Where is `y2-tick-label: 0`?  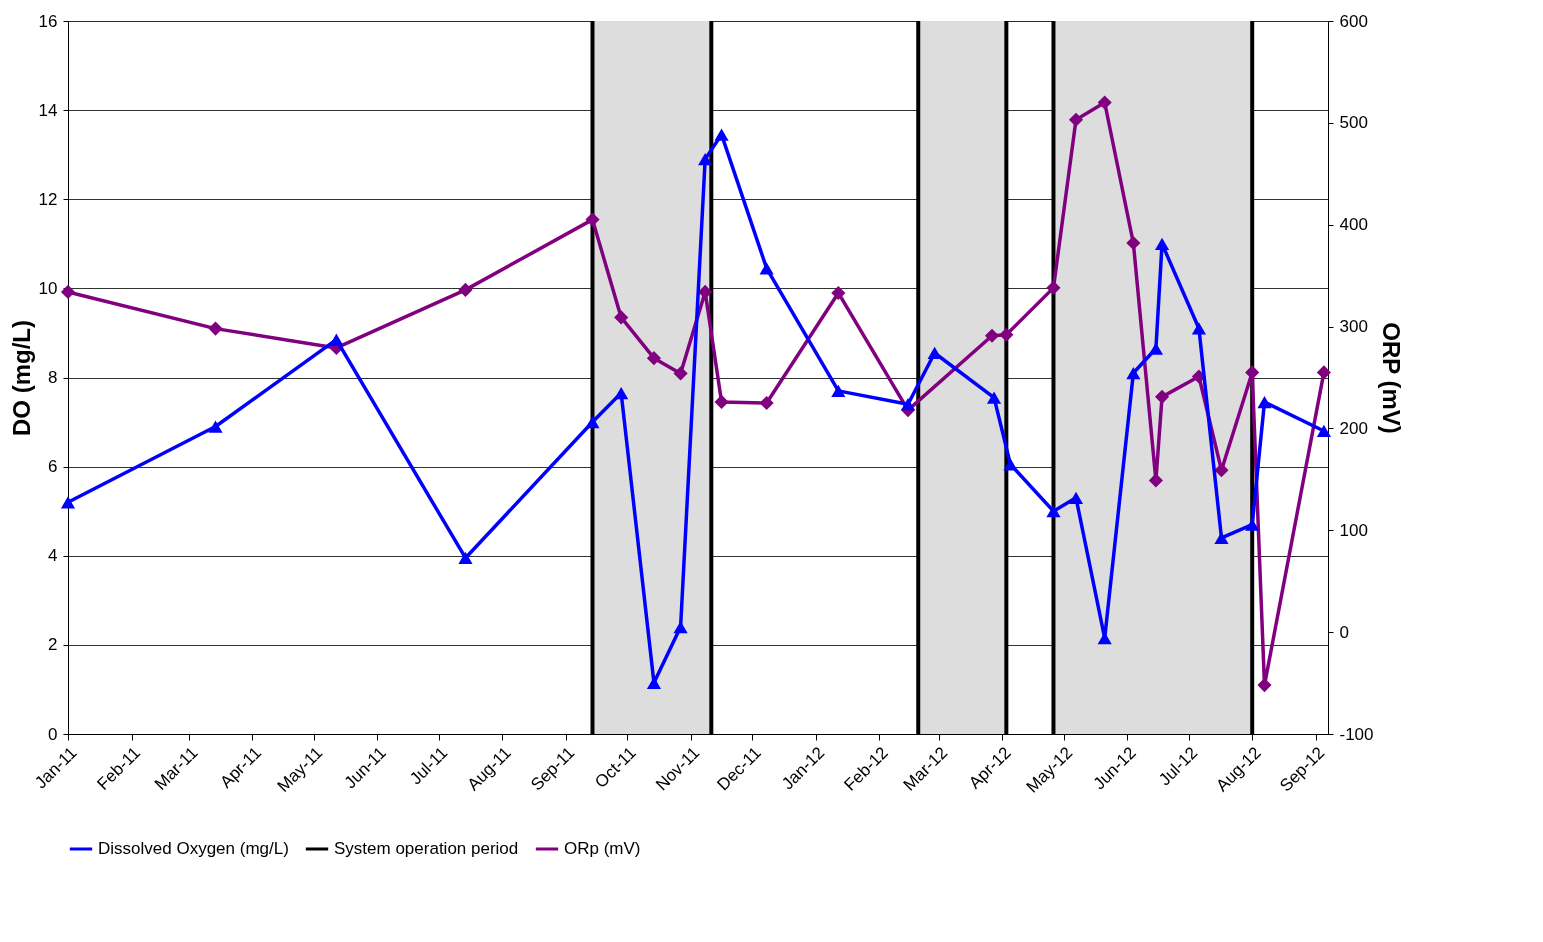 y2-tick-label: 0 is located at coordinates (1344, 632).